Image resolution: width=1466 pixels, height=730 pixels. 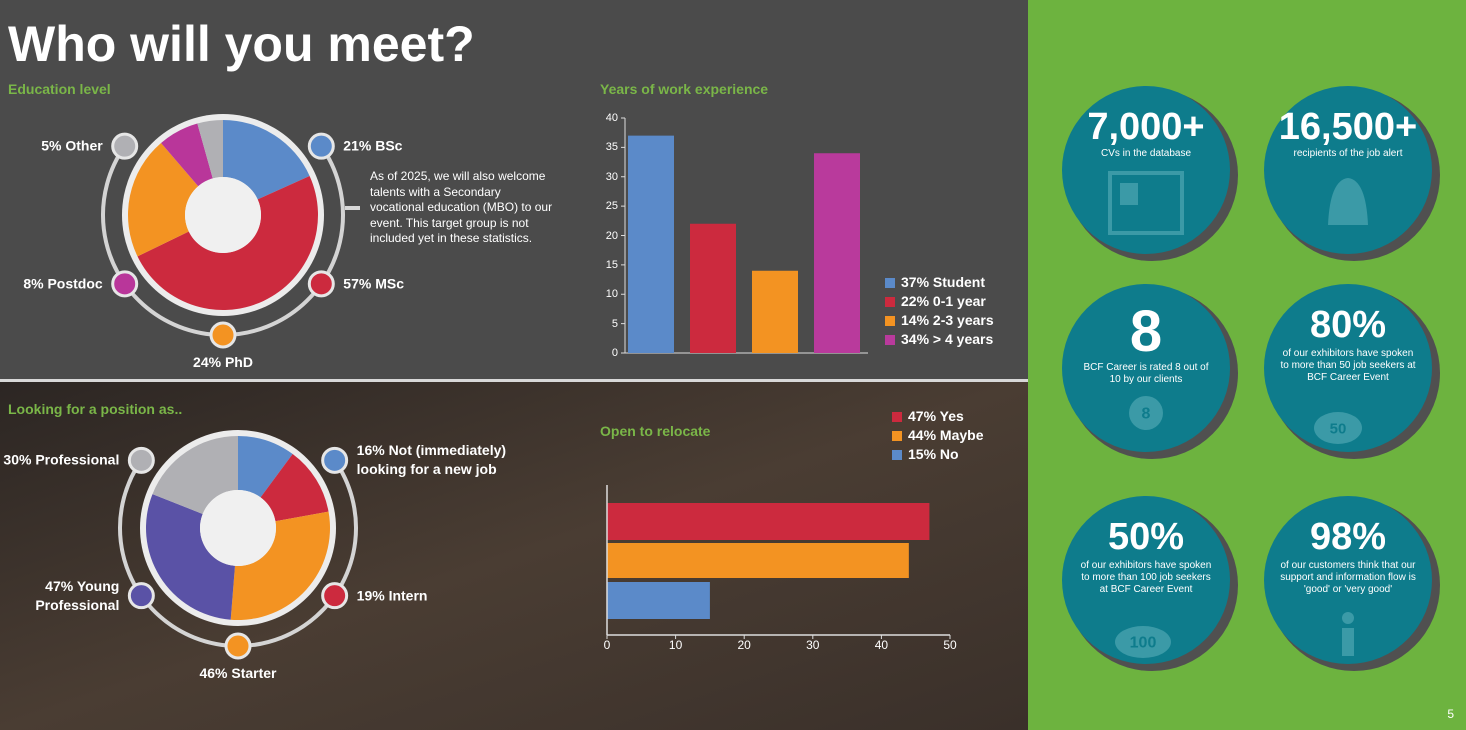 What do you see at coordinates (373, 145) in the screenshot?
I see `slice-label: 21% BSc` at bounding box center [373, 145].